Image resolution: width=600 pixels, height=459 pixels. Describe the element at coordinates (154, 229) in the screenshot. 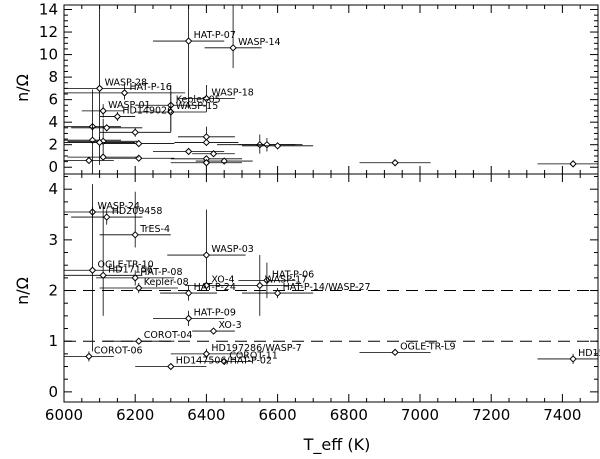

I see `bottom-point-label: TrES-4` at that location.